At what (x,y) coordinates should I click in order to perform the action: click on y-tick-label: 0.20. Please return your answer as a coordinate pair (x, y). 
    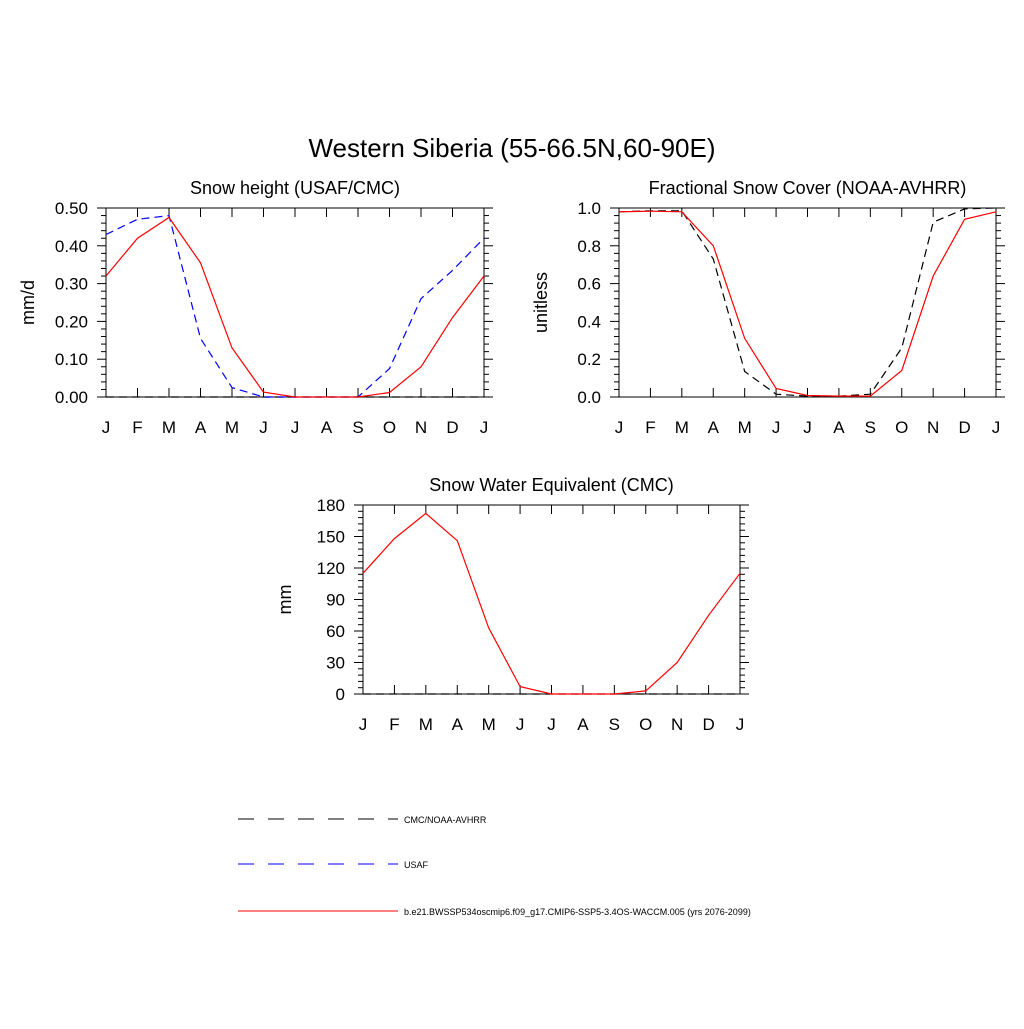
    Looking at the image, I should click on (71, 321).